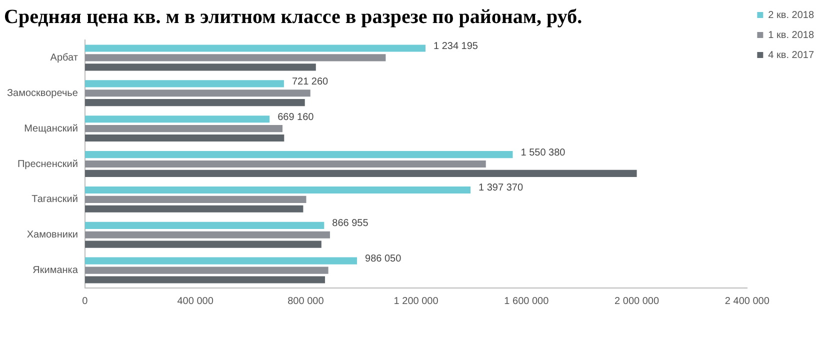  I want to click on y-tick-label: Таганский, so click(55, 200).